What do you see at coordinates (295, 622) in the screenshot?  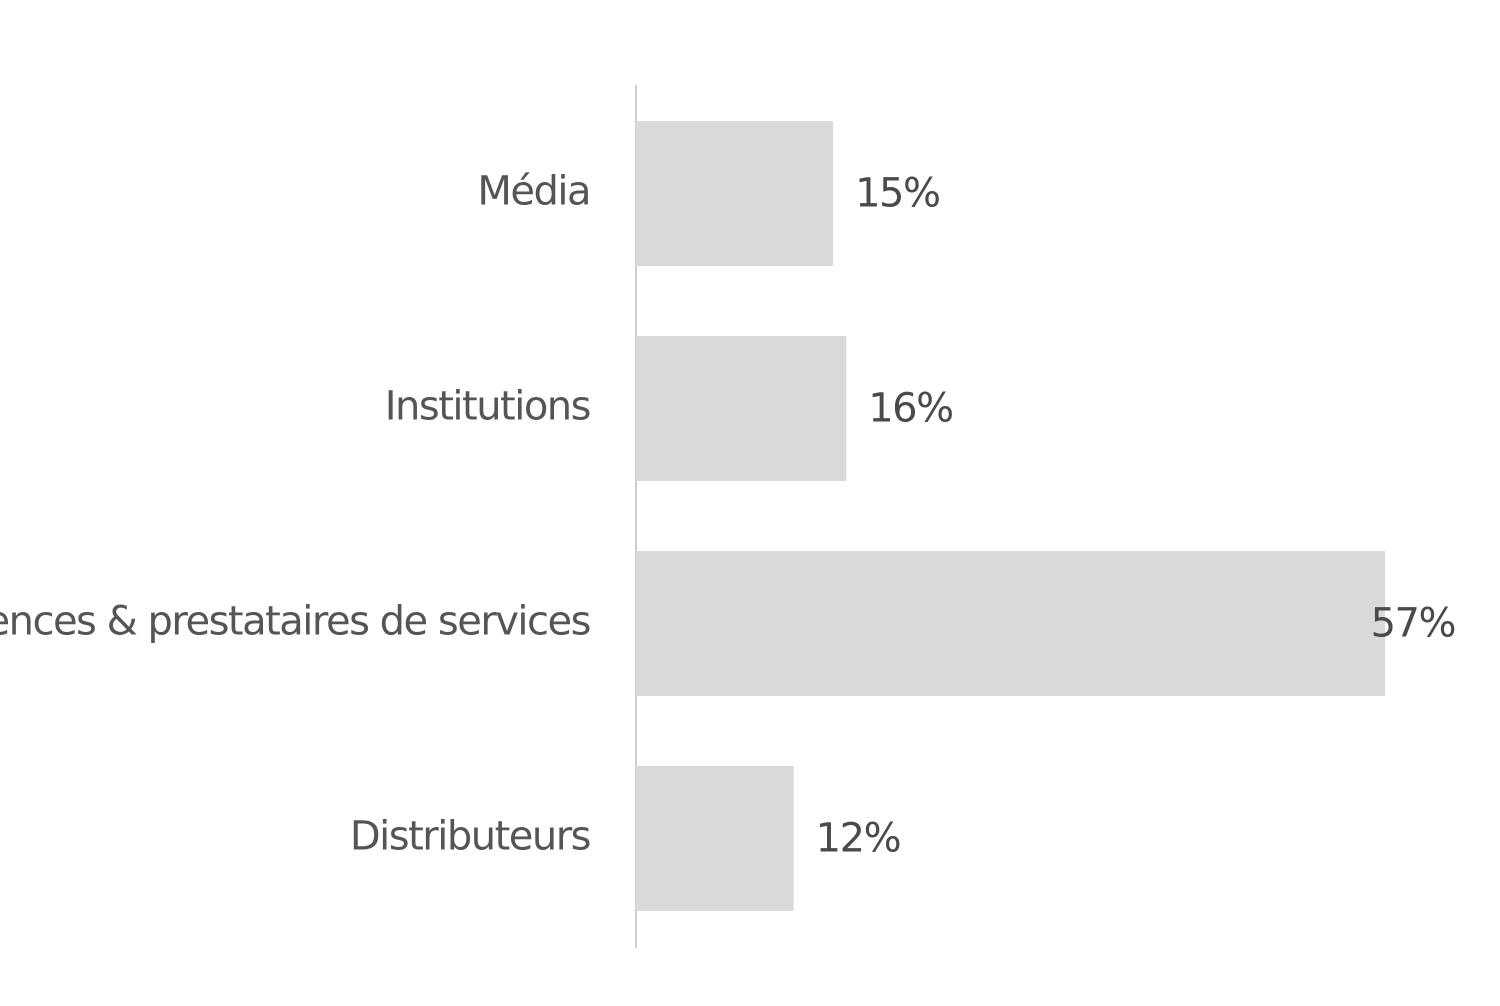 I see `category-label-2: Agences & prestataires de services` at bounding box center [295, 622].